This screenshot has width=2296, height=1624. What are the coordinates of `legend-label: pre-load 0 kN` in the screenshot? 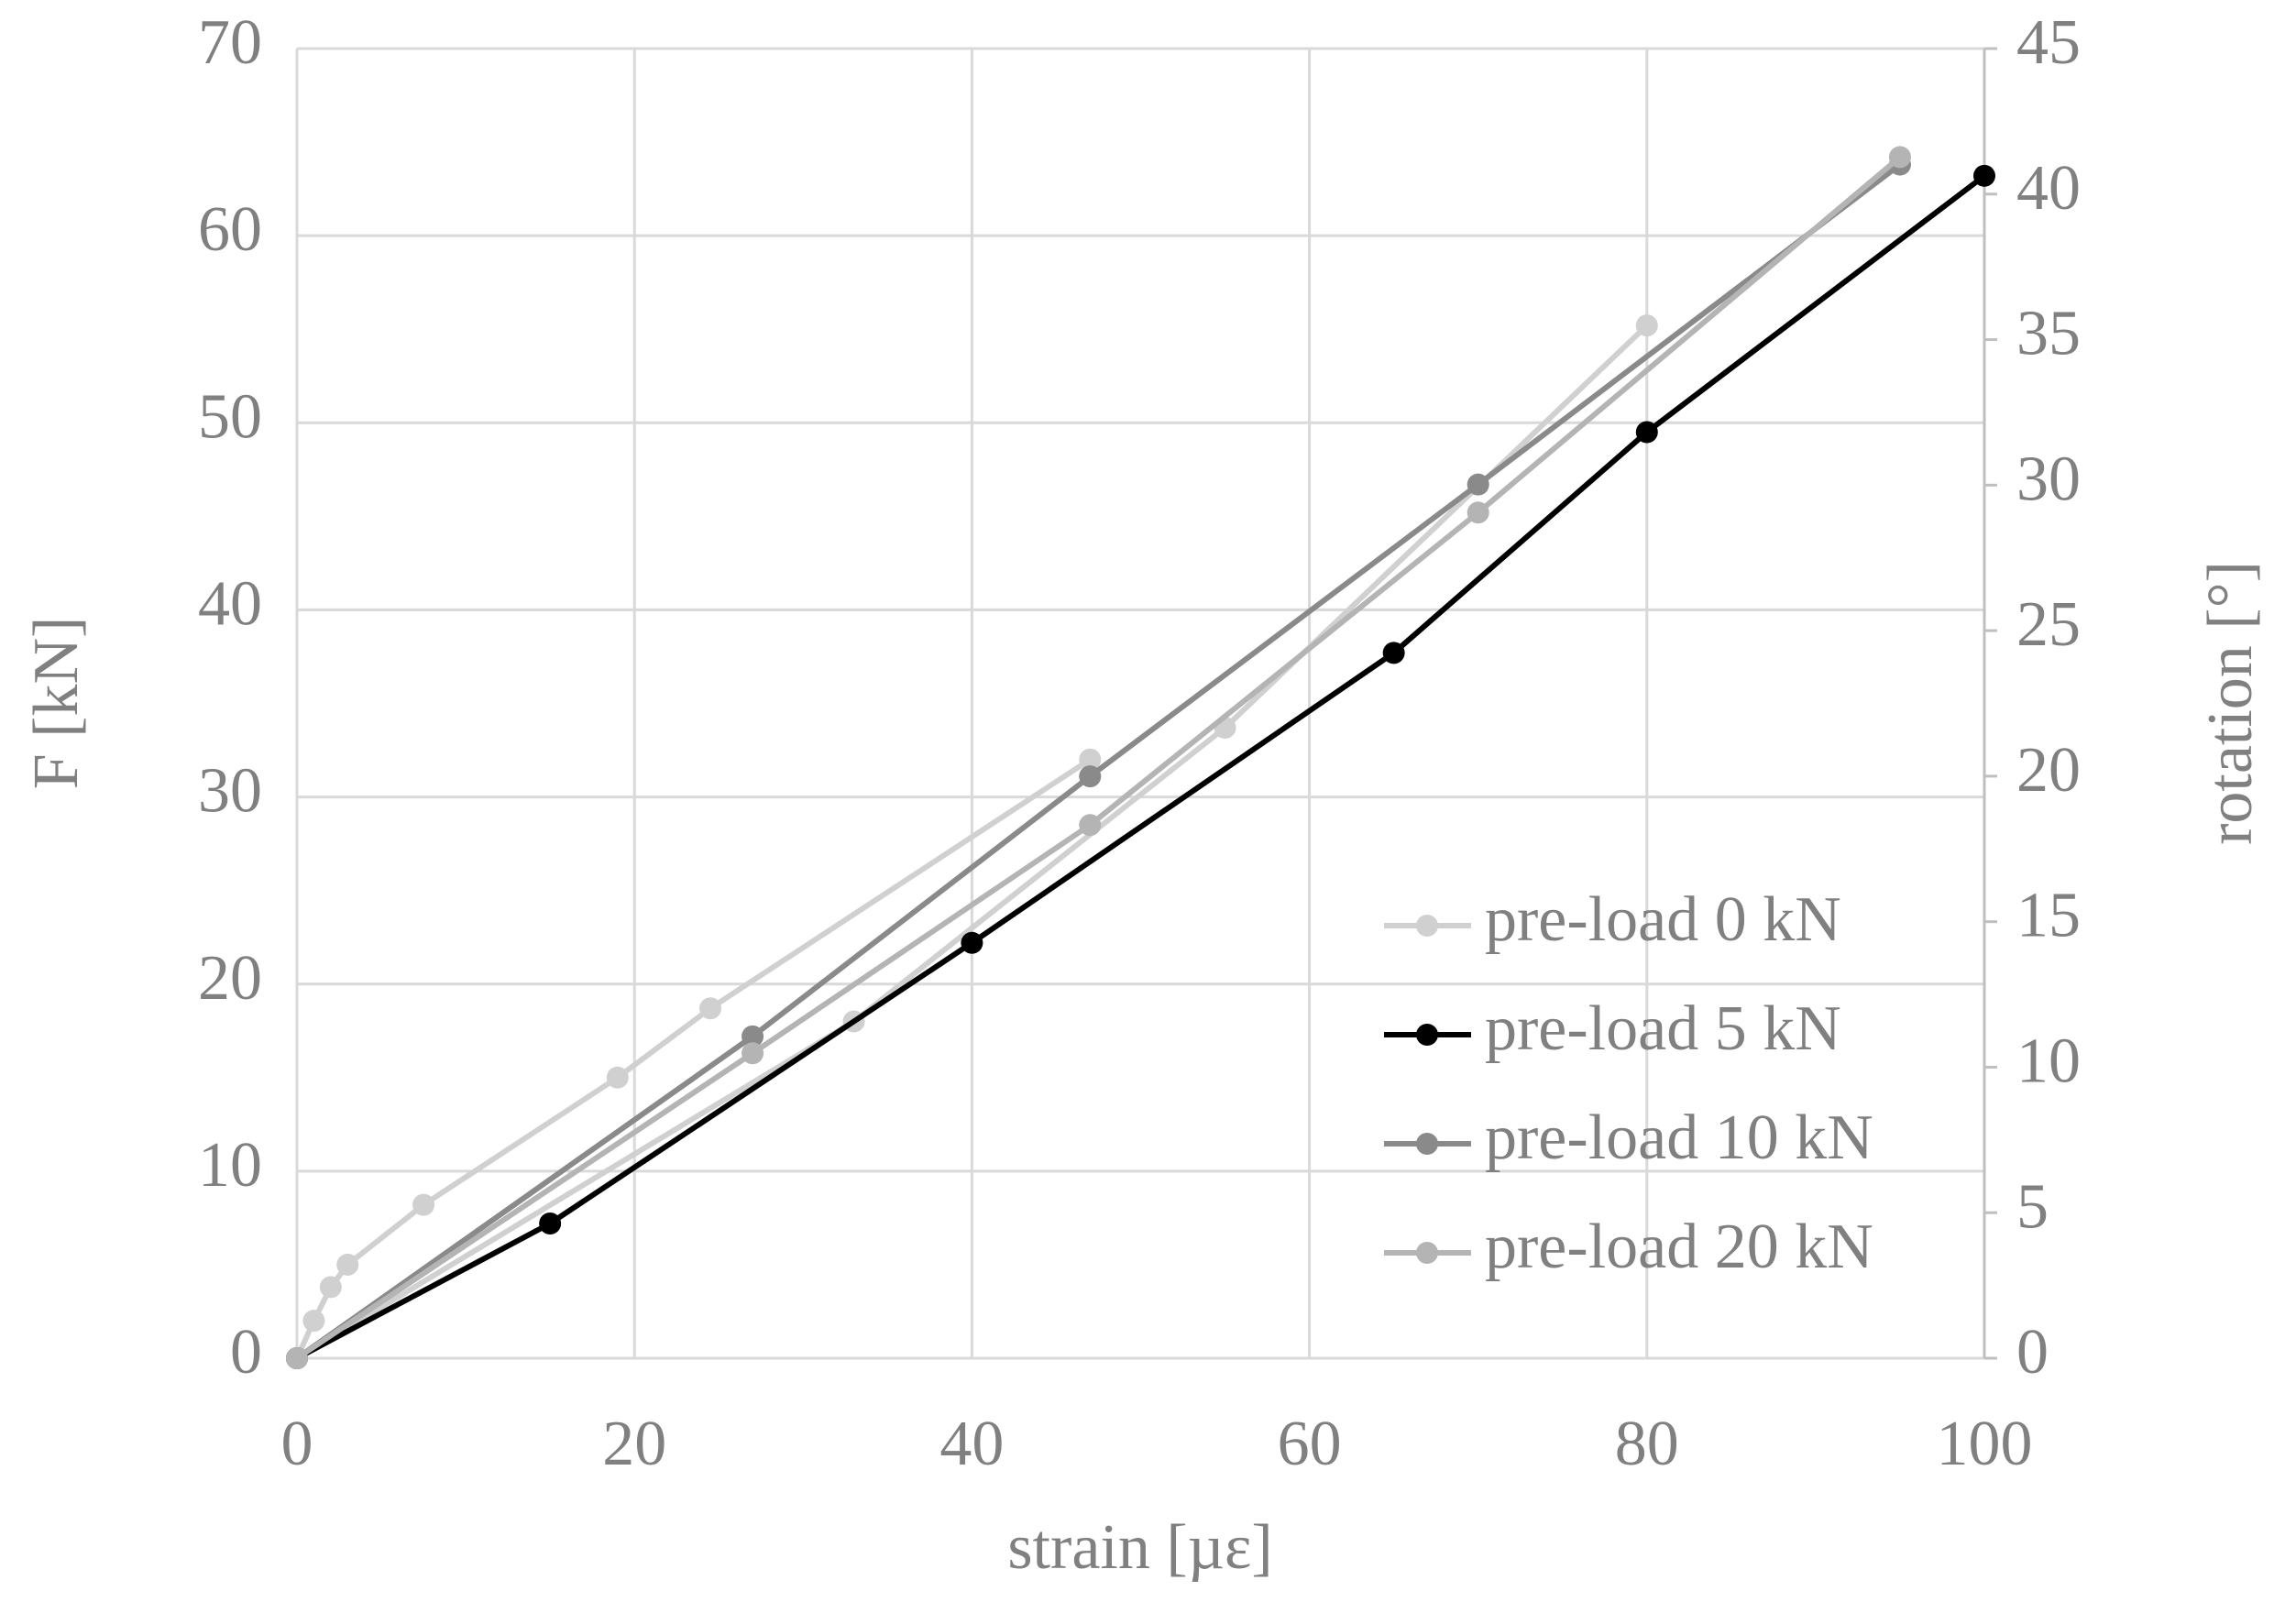 It's located at (1663, 919).